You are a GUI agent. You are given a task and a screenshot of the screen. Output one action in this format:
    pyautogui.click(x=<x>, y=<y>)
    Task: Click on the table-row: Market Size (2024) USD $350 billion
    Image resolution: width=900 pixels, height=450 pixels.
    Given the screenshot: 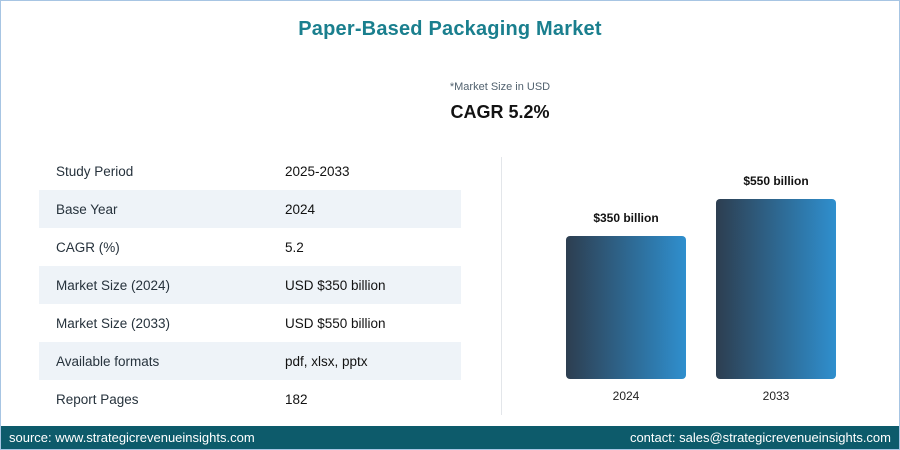 What is the action you would take?
    pyautogui.click(x=250, y=285)
    